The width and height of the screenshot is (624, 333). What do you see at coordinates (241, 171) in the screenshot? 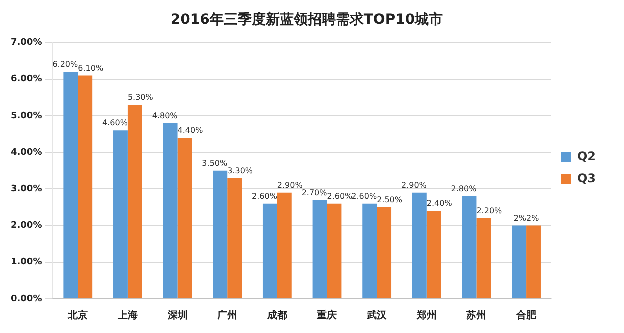
I see `data-label: 3.30%` at bounding box center [241, 171].